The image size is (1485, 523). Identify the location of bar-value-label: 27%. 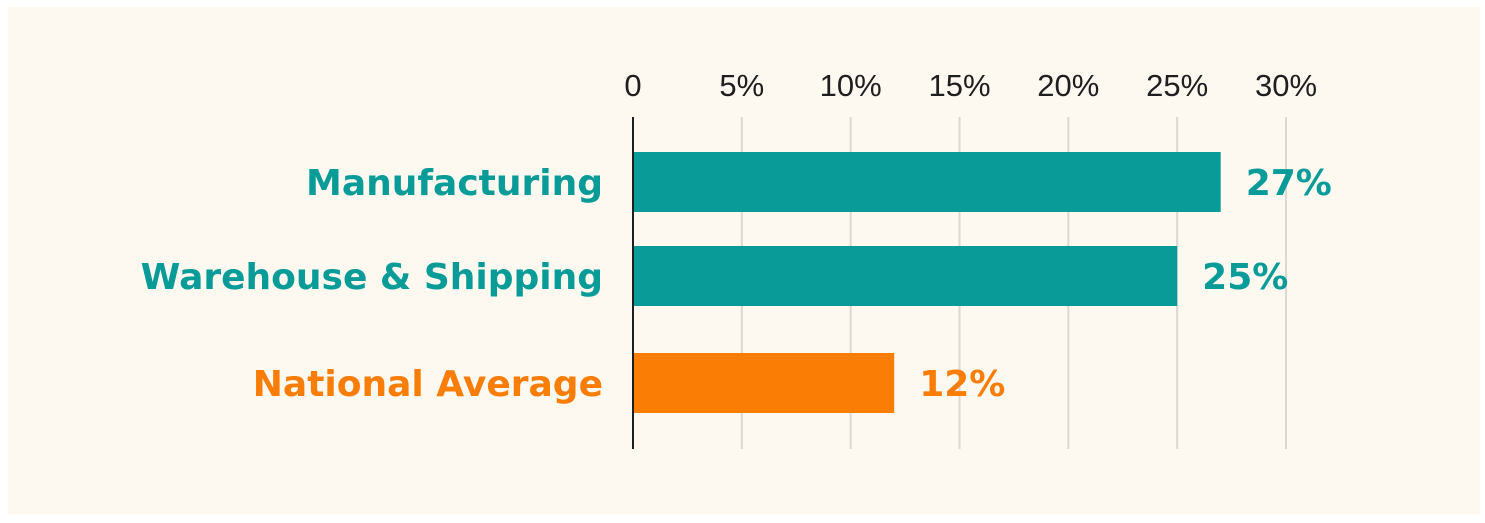
(1289, 183).